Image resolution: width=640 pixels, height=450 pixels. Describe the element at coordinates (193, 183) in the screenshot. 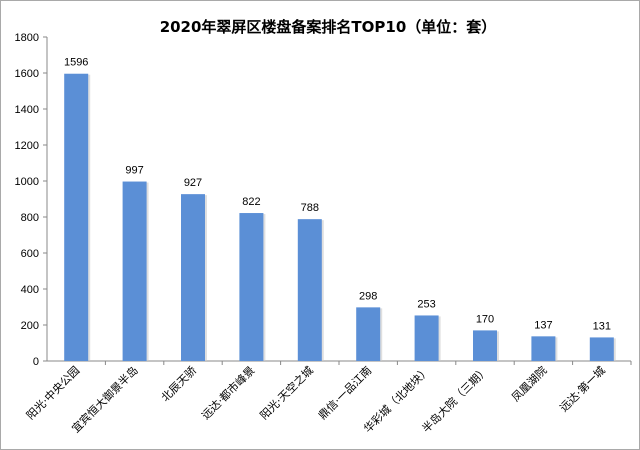

I see `data-label: 927` at that location.